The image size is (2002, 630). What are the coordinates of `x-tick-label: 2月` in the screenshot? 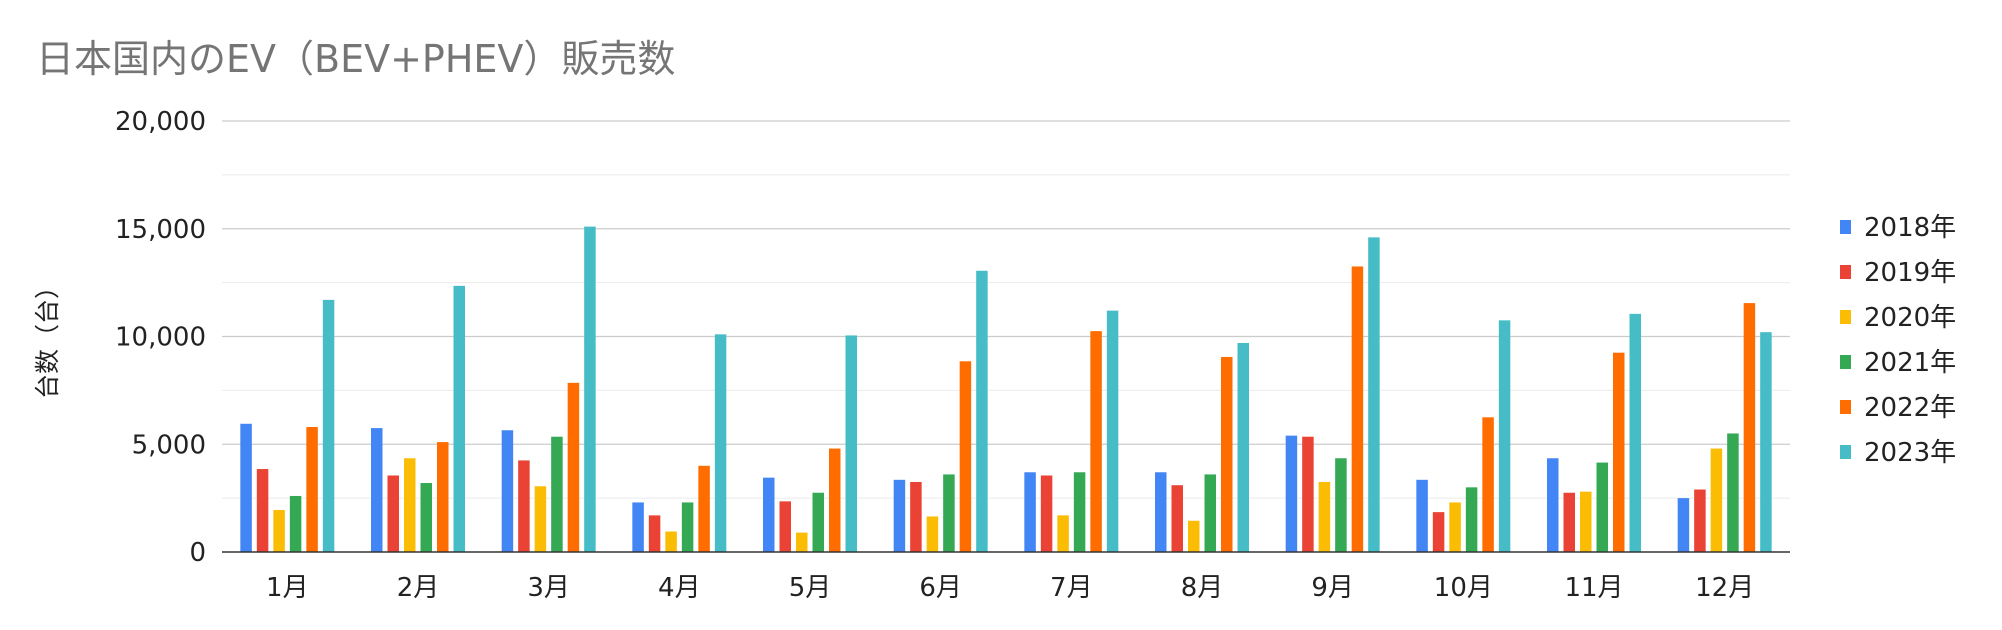 It's located at (418, 588).